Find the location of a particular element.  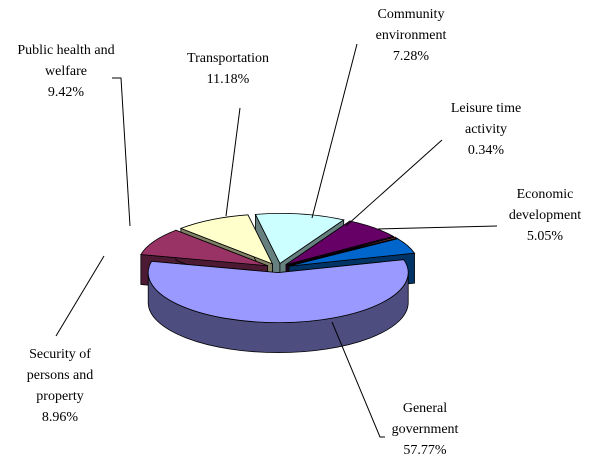

value-label: 0.34% is located at coordinates (486, 150).